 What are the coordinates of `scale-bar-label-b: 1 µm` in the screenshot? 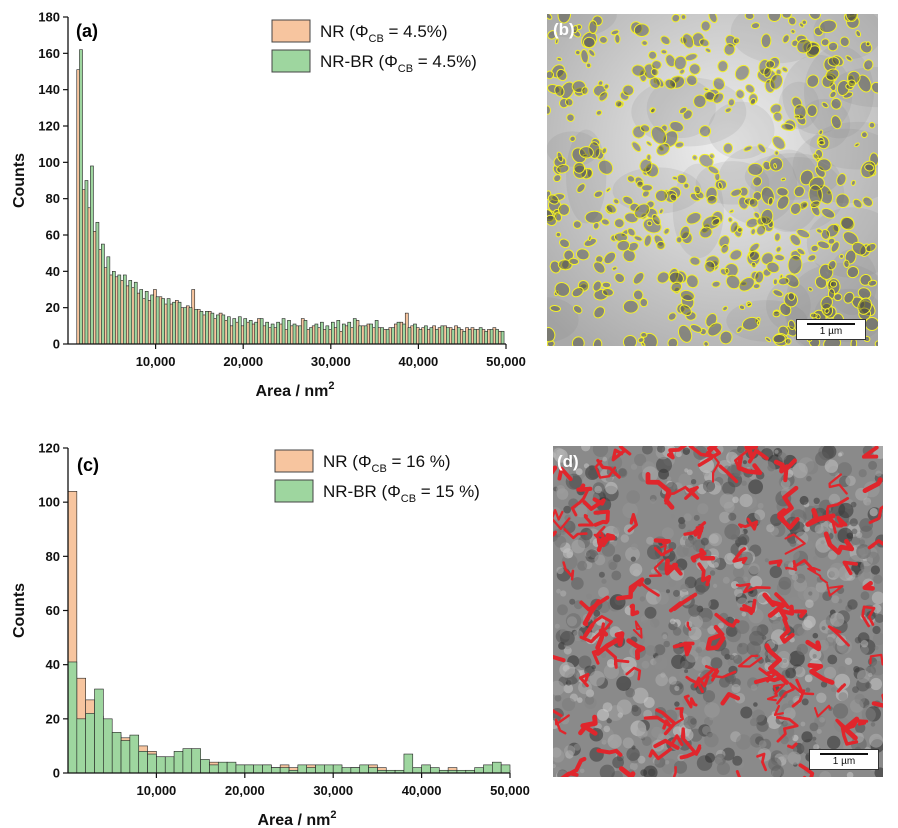 It's located at (831, 331).